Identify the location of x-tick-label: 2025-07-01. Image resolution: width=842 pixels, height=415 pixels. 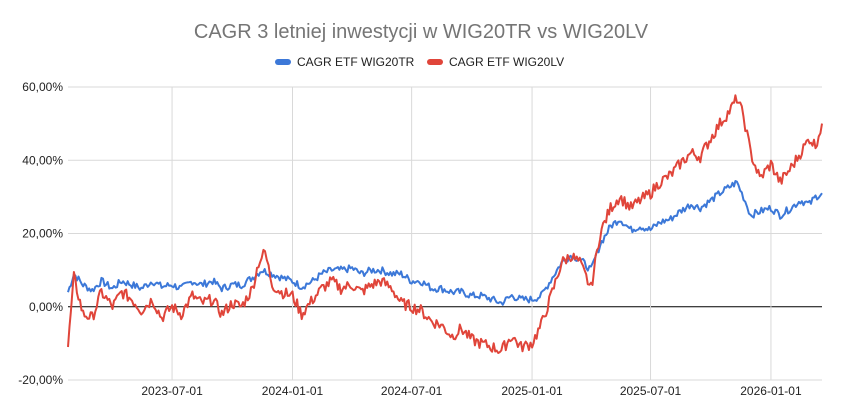
(651, 391).